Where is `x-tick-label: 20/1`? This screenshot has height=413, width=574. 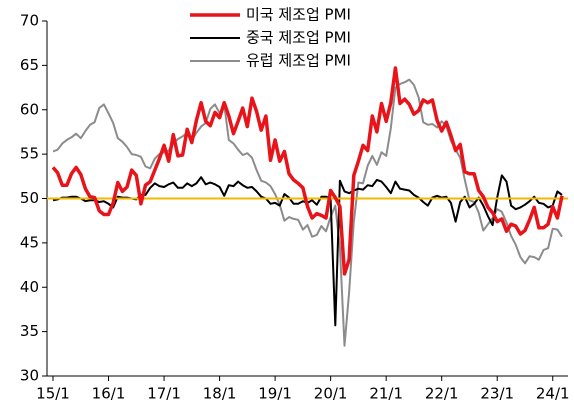 x-tick-label: 20/1 is located at coordinates (331, 394).